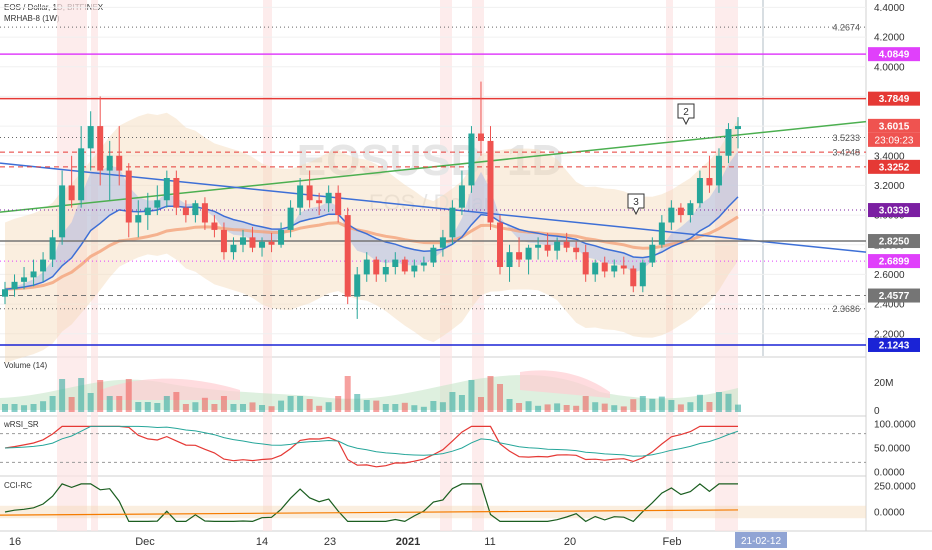 Image resolution: width=932 pixels, height=550 pixels. What do you see at coordinates (892, 449) in the screenshot?
I see `rsi-tick: 50.0000` at bounding box center [892, 449].